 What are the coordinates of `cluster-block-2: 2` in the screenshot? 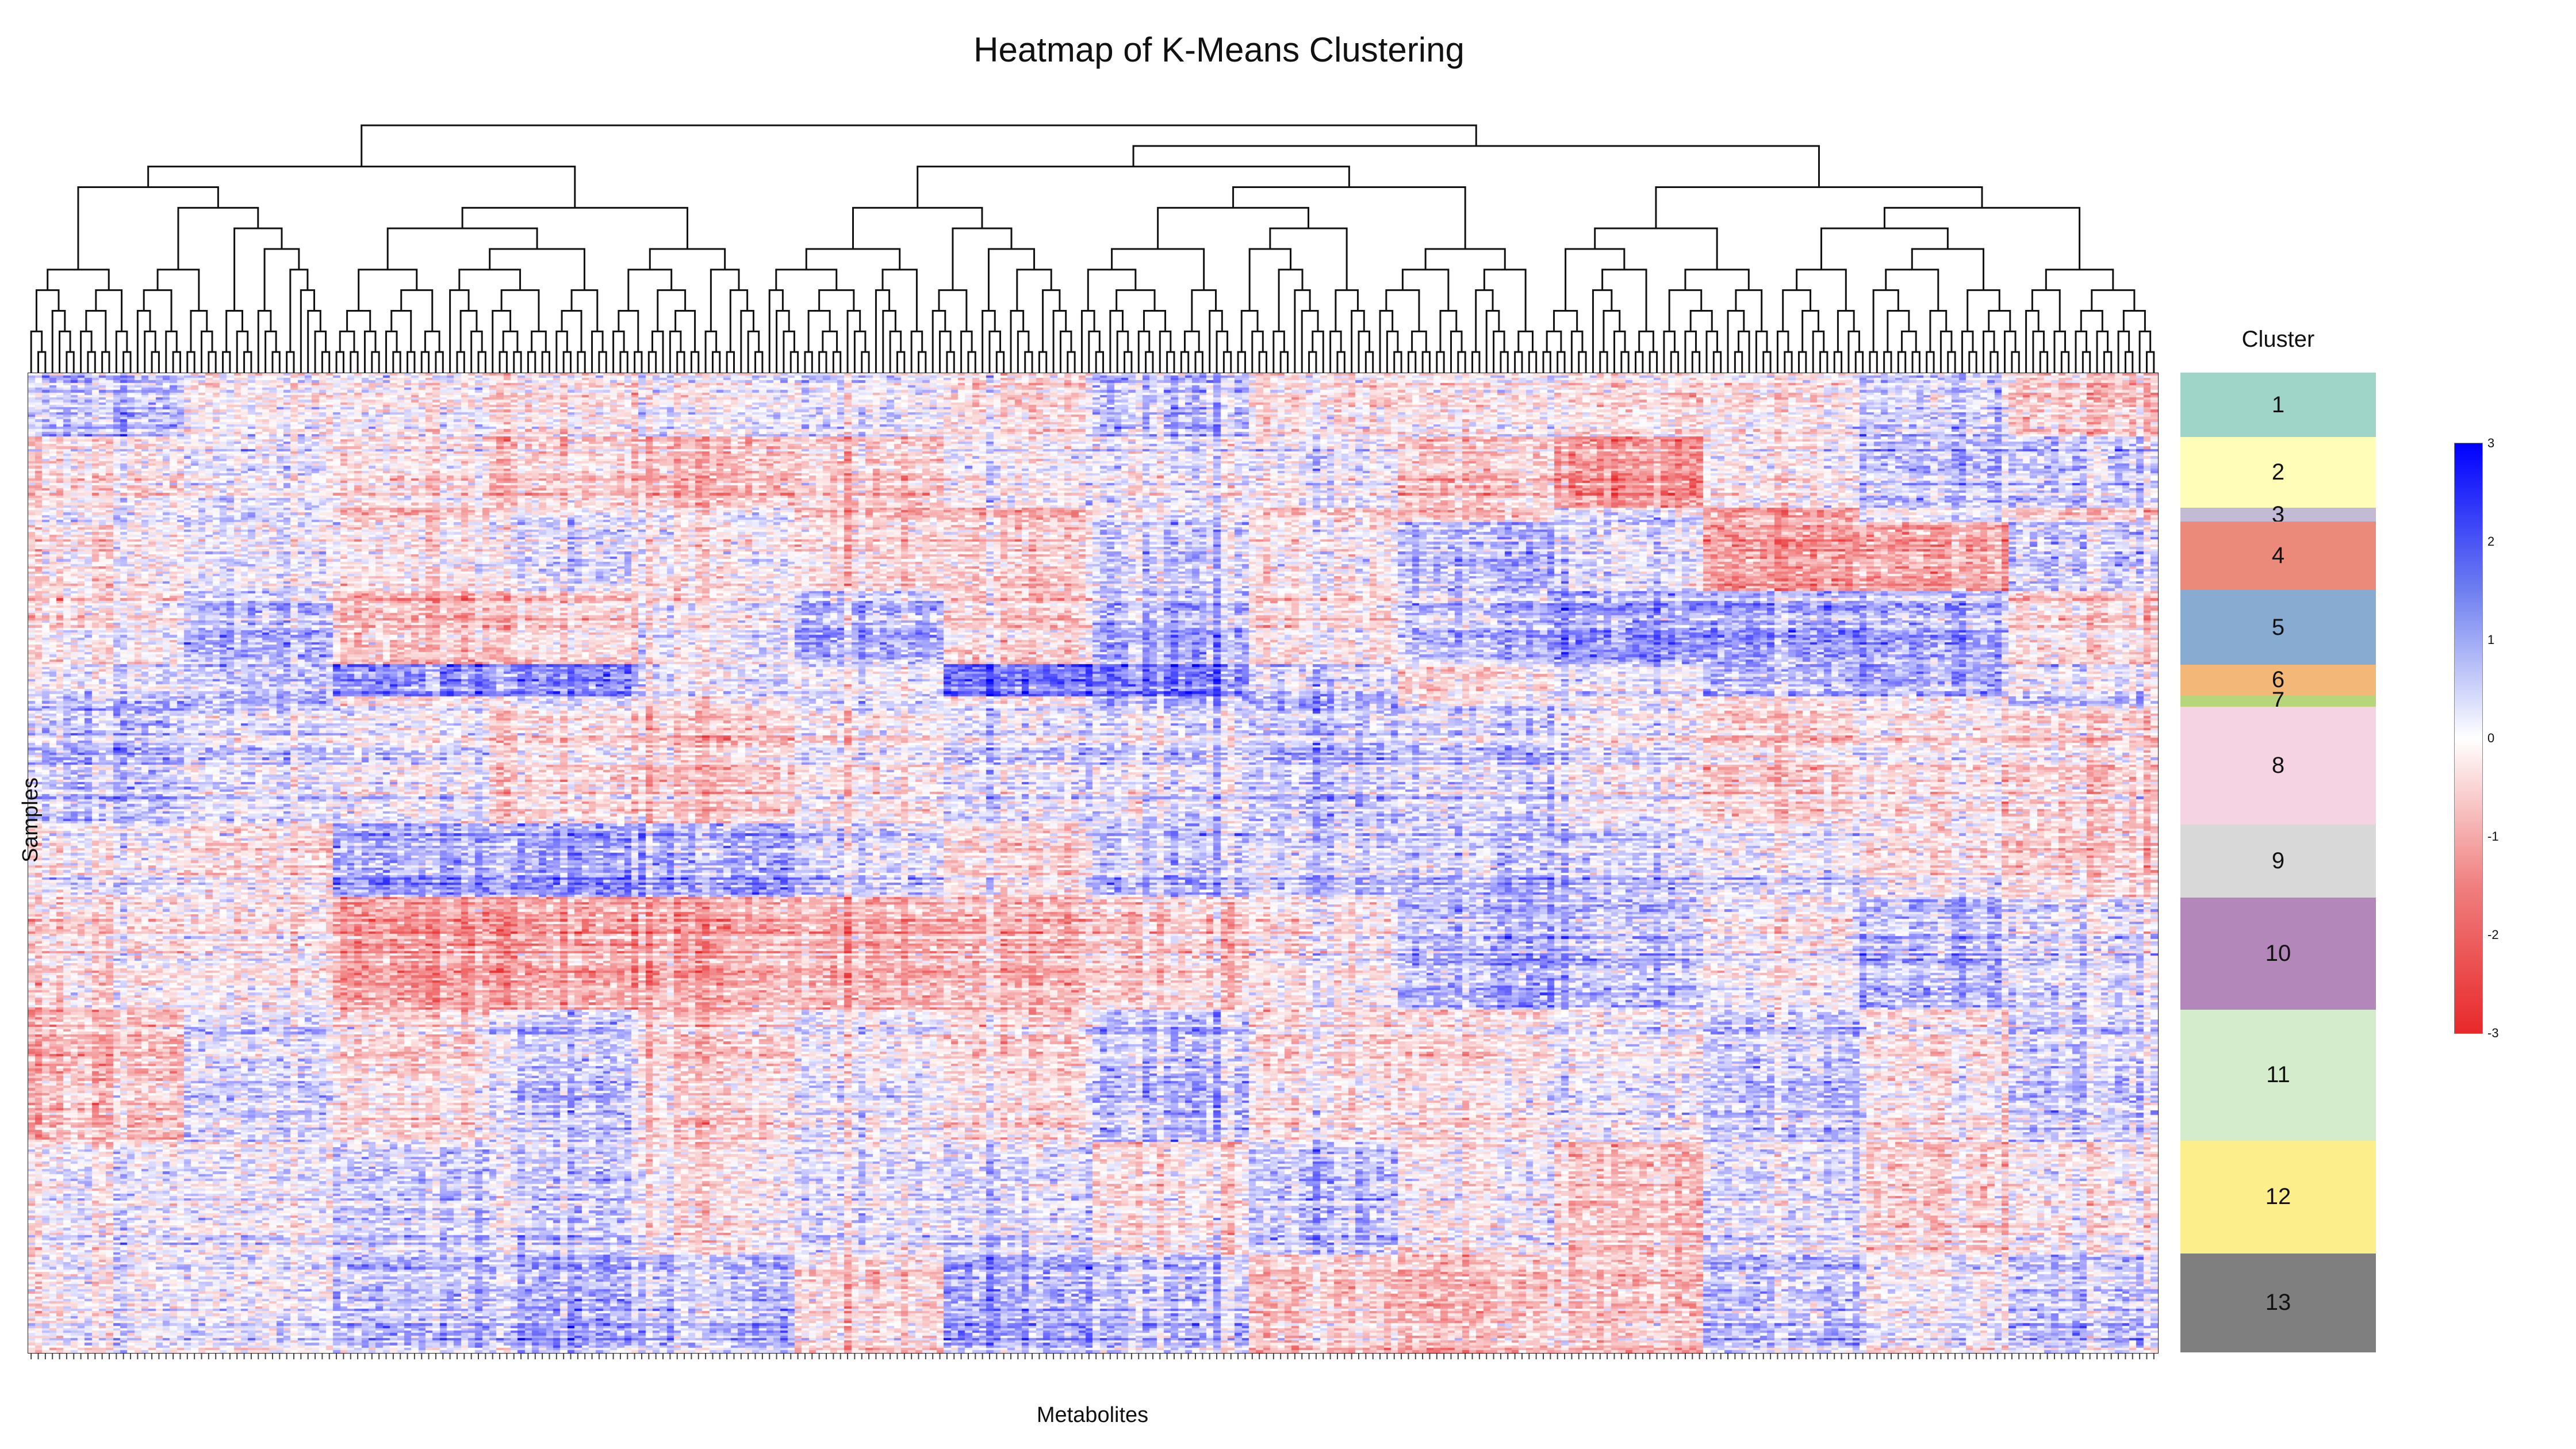 It's located at (2278, 472).